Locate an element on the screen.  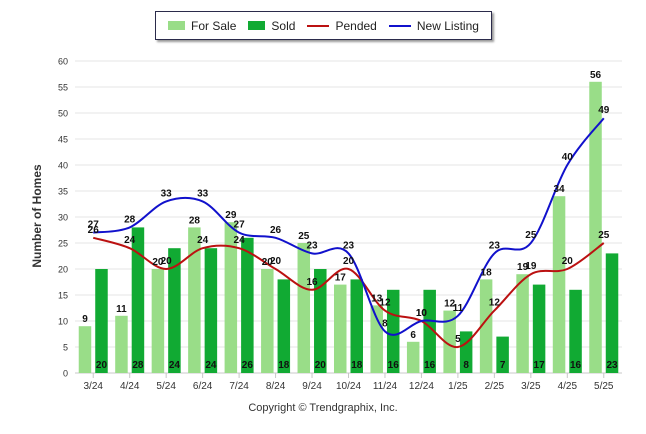
for-sale-label: 29 is located at coordinates (231, 215).